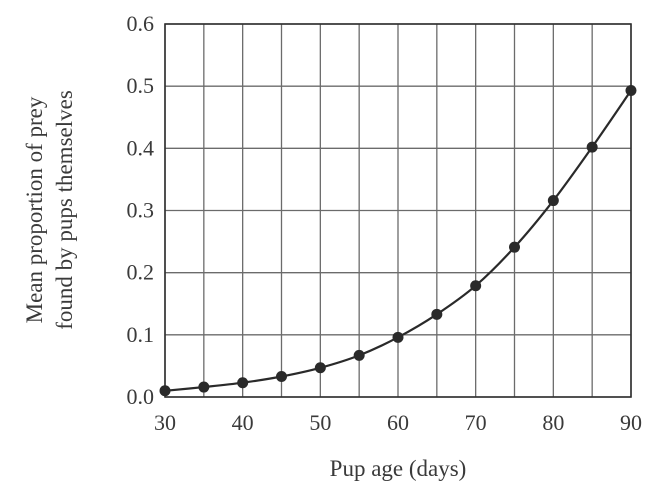  Describe the element at coordinates (141, 85) in the screenshot. I see `y-tick-label-5: 0.5` at that location.